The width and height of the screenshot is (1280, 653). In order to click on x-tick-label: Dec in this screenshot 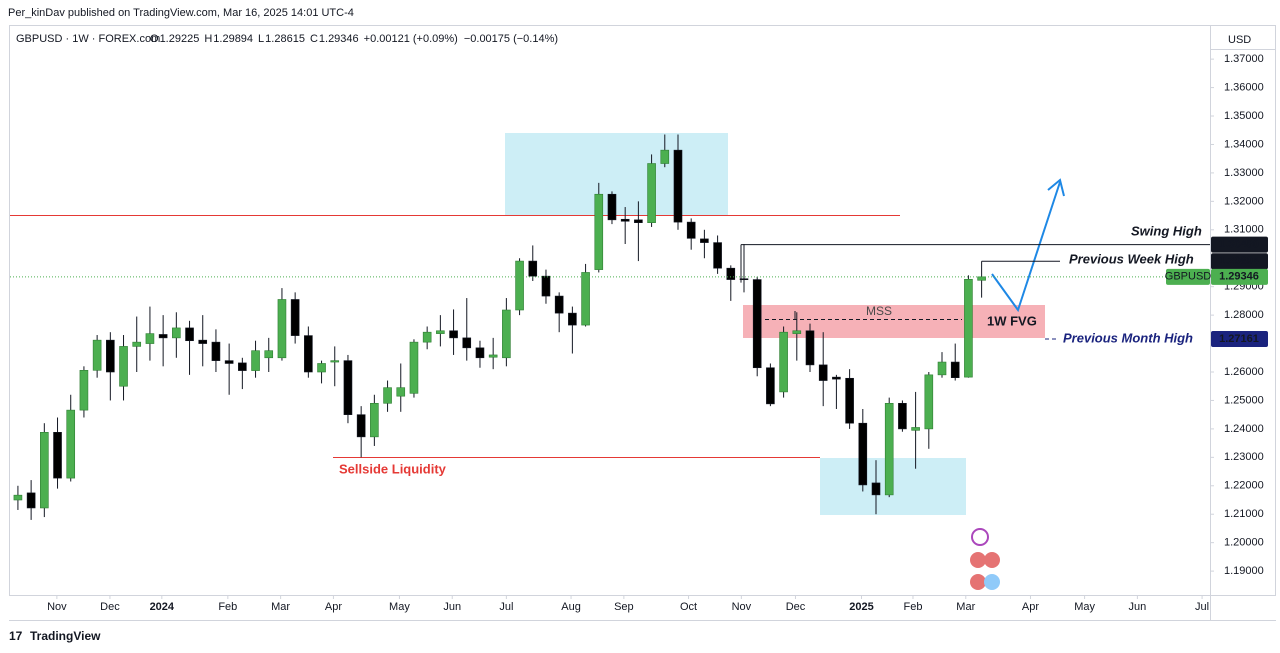, I will do `click(796, 607)`.